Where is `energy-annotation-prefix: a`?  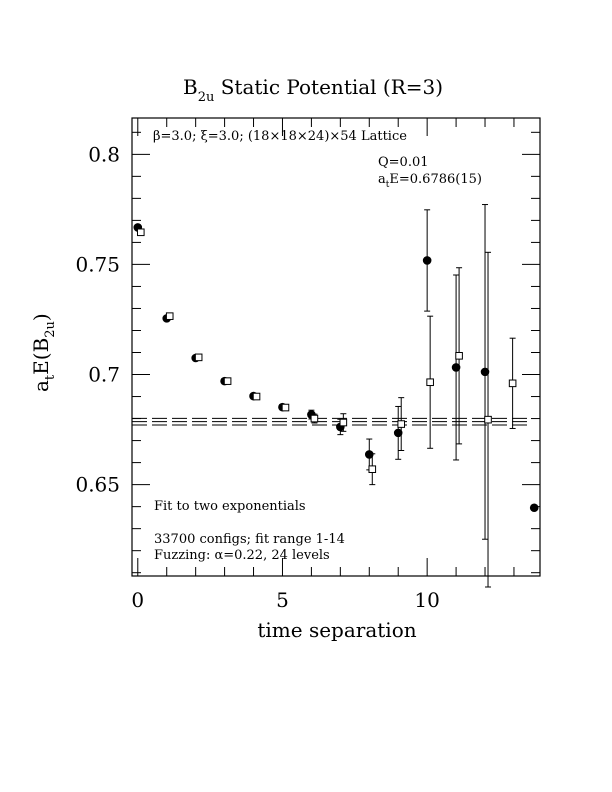
energy-annotation-prefix: a is located at coordinates (382, 179).